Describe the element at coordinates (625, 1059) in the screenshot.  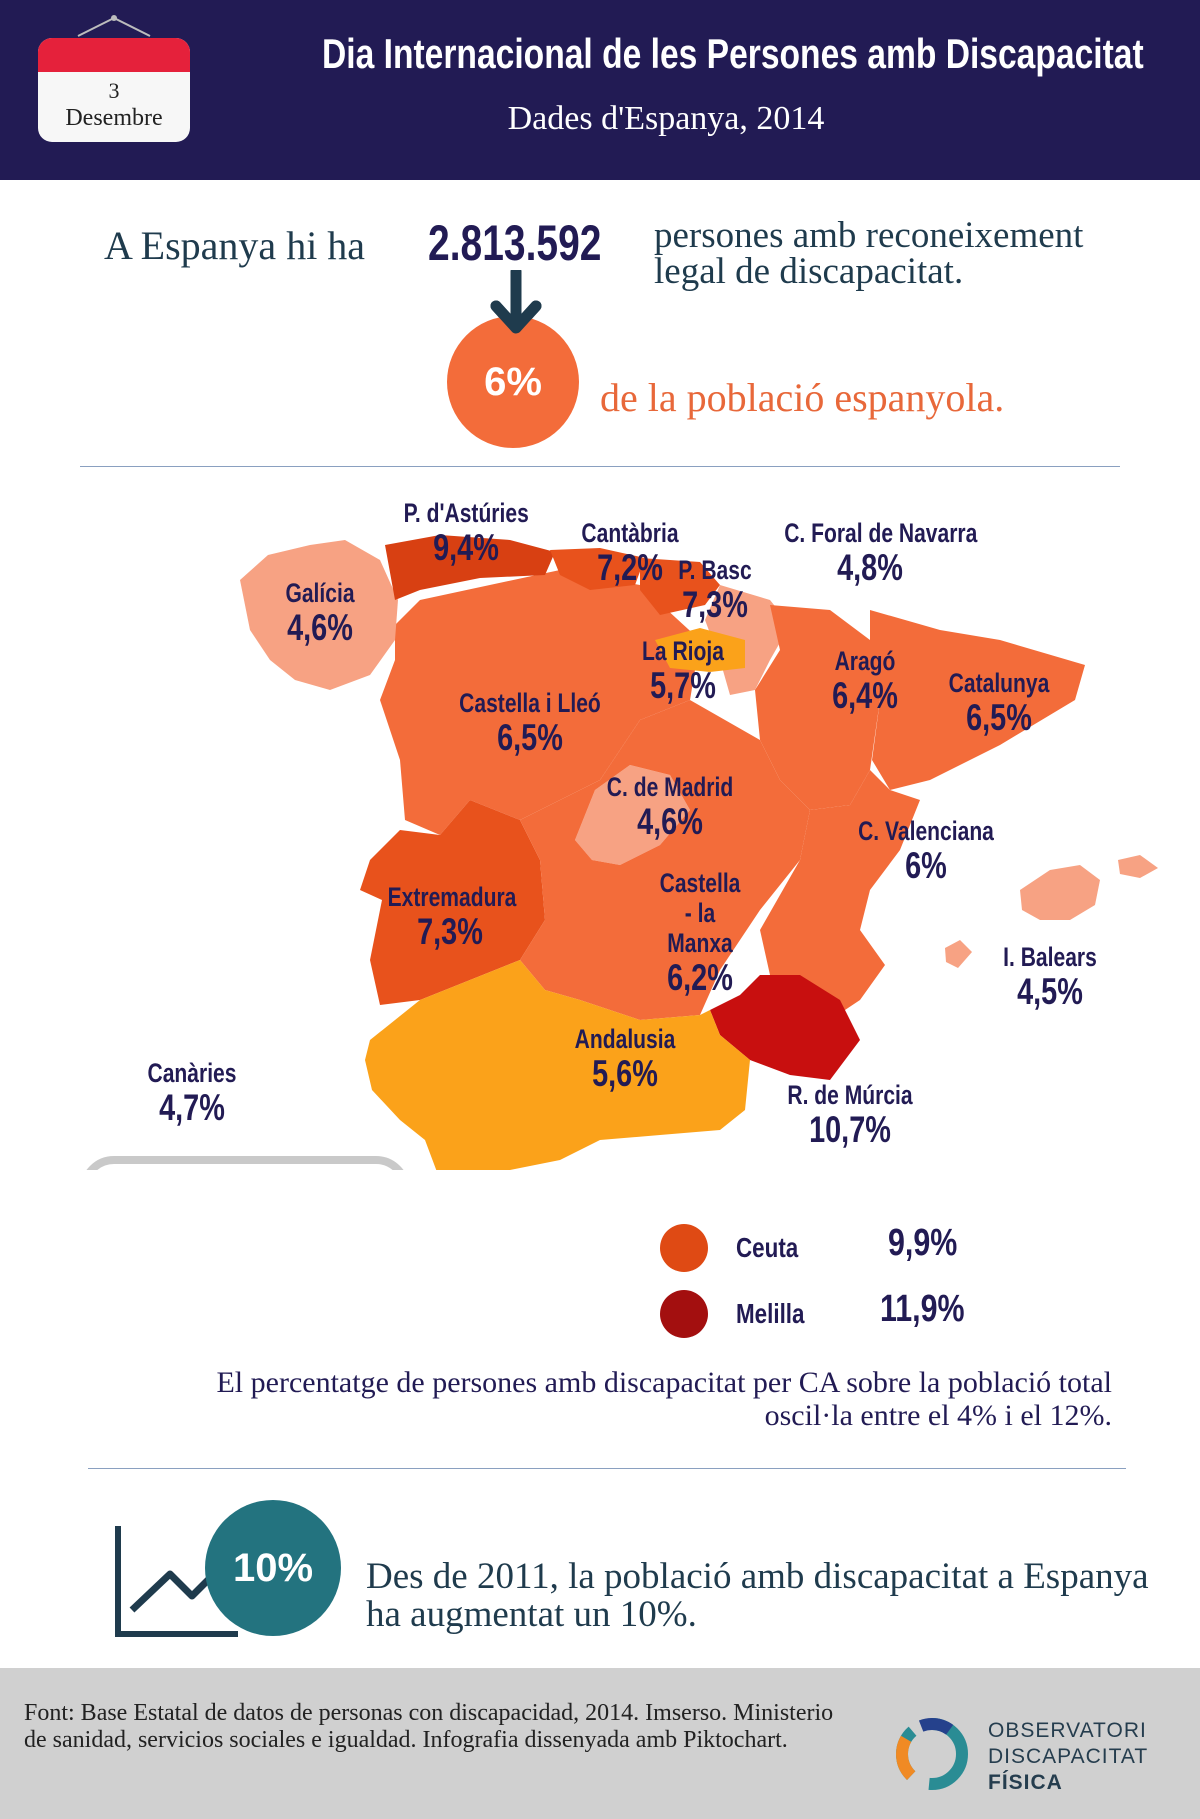
I see `label-andalusia: Andalusia 5,6%` at that location.